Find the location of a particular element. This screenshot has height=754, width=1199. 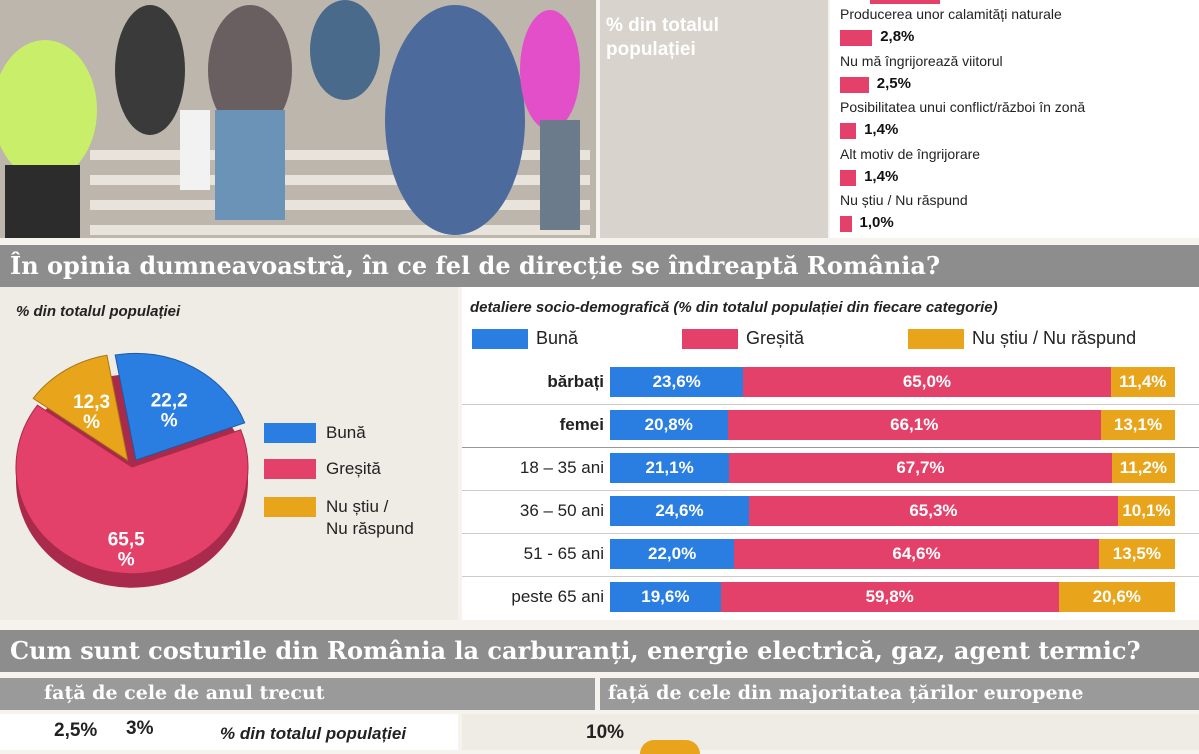

bar-segment-nu-stiu: 11,2% is located at coordinates (1143, 468).